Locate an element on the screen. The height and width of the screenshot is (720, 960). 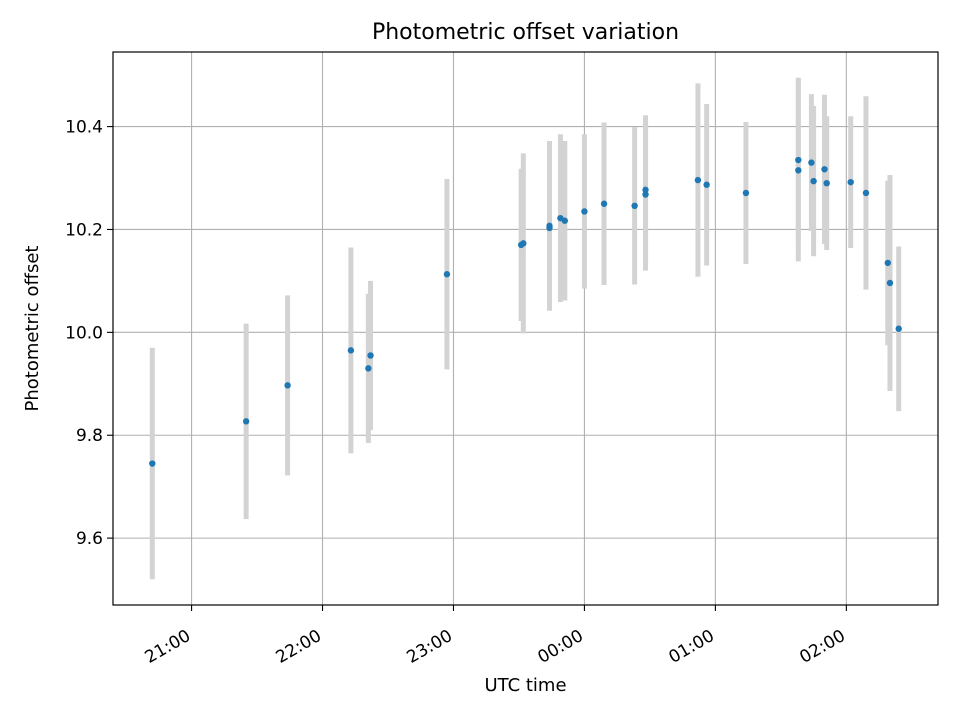
x-axis-label: UTC time is located at coordinates (525, 685).